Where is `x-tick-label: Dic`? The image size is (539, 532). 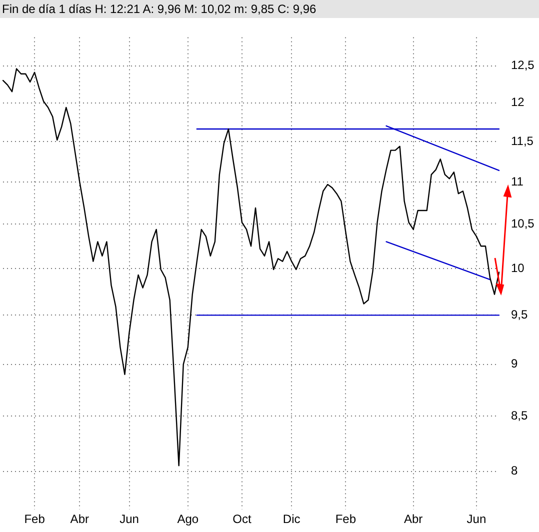
x-tick-label: Dic is located at coordinates (291, 519).